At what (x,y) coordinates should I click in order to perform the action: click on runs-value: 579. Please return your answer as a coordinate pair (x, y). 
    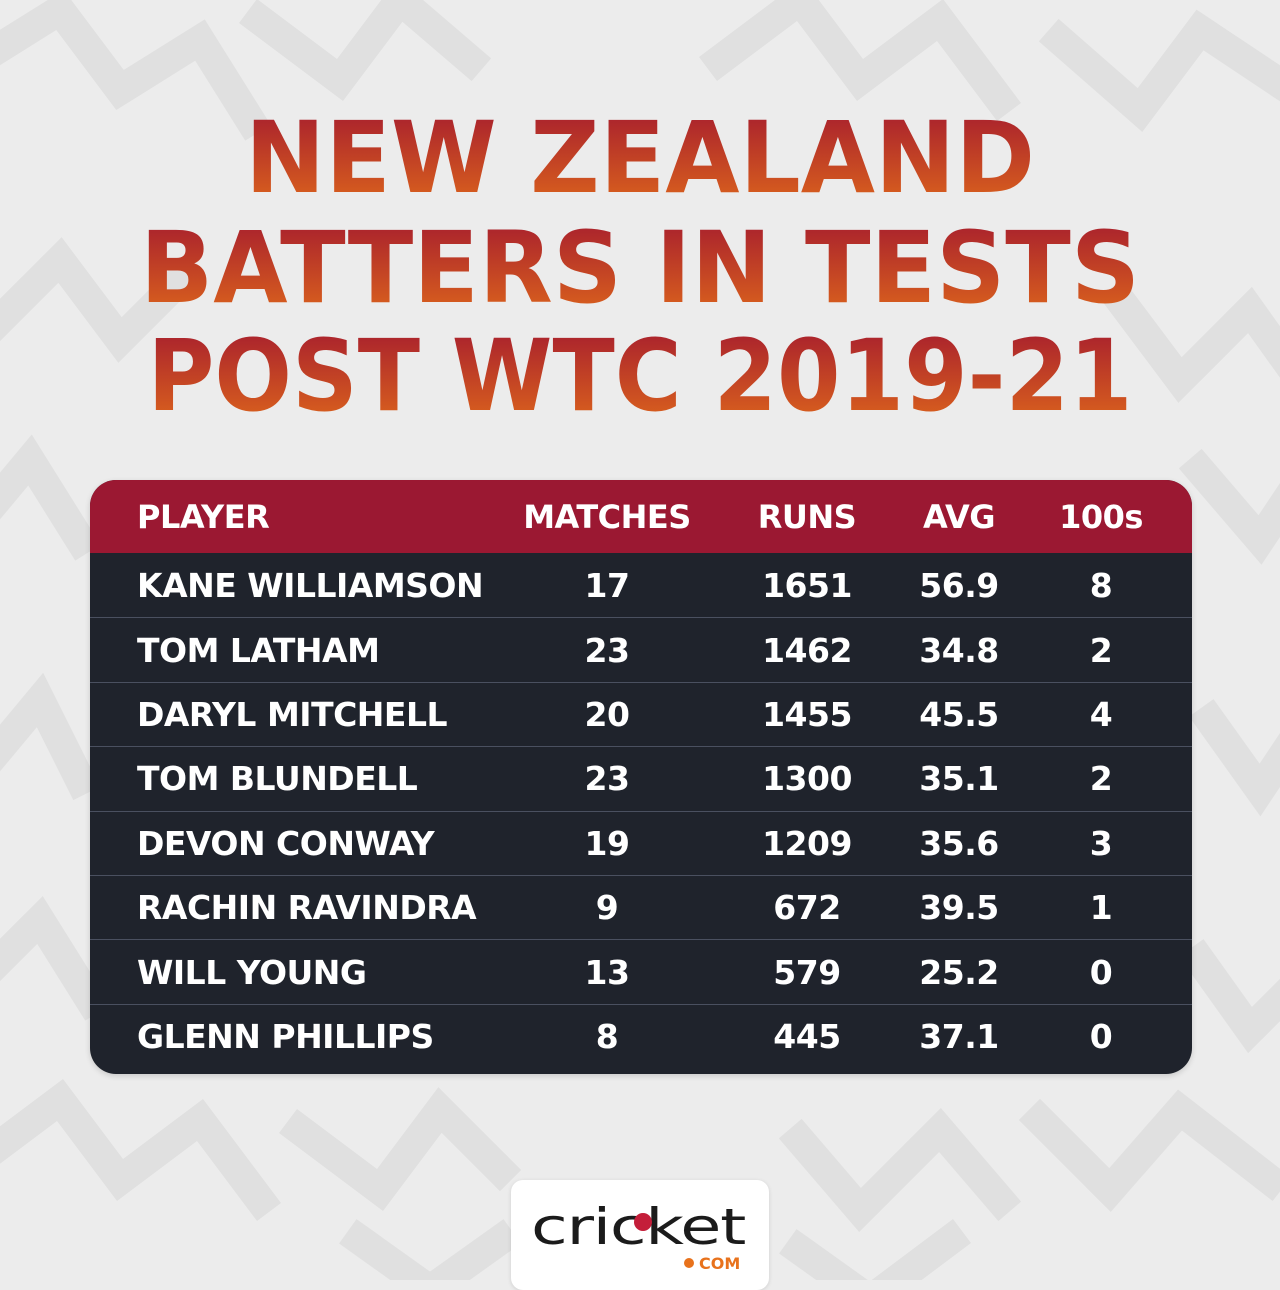
    Looking at the image, I should click on (807, 972).